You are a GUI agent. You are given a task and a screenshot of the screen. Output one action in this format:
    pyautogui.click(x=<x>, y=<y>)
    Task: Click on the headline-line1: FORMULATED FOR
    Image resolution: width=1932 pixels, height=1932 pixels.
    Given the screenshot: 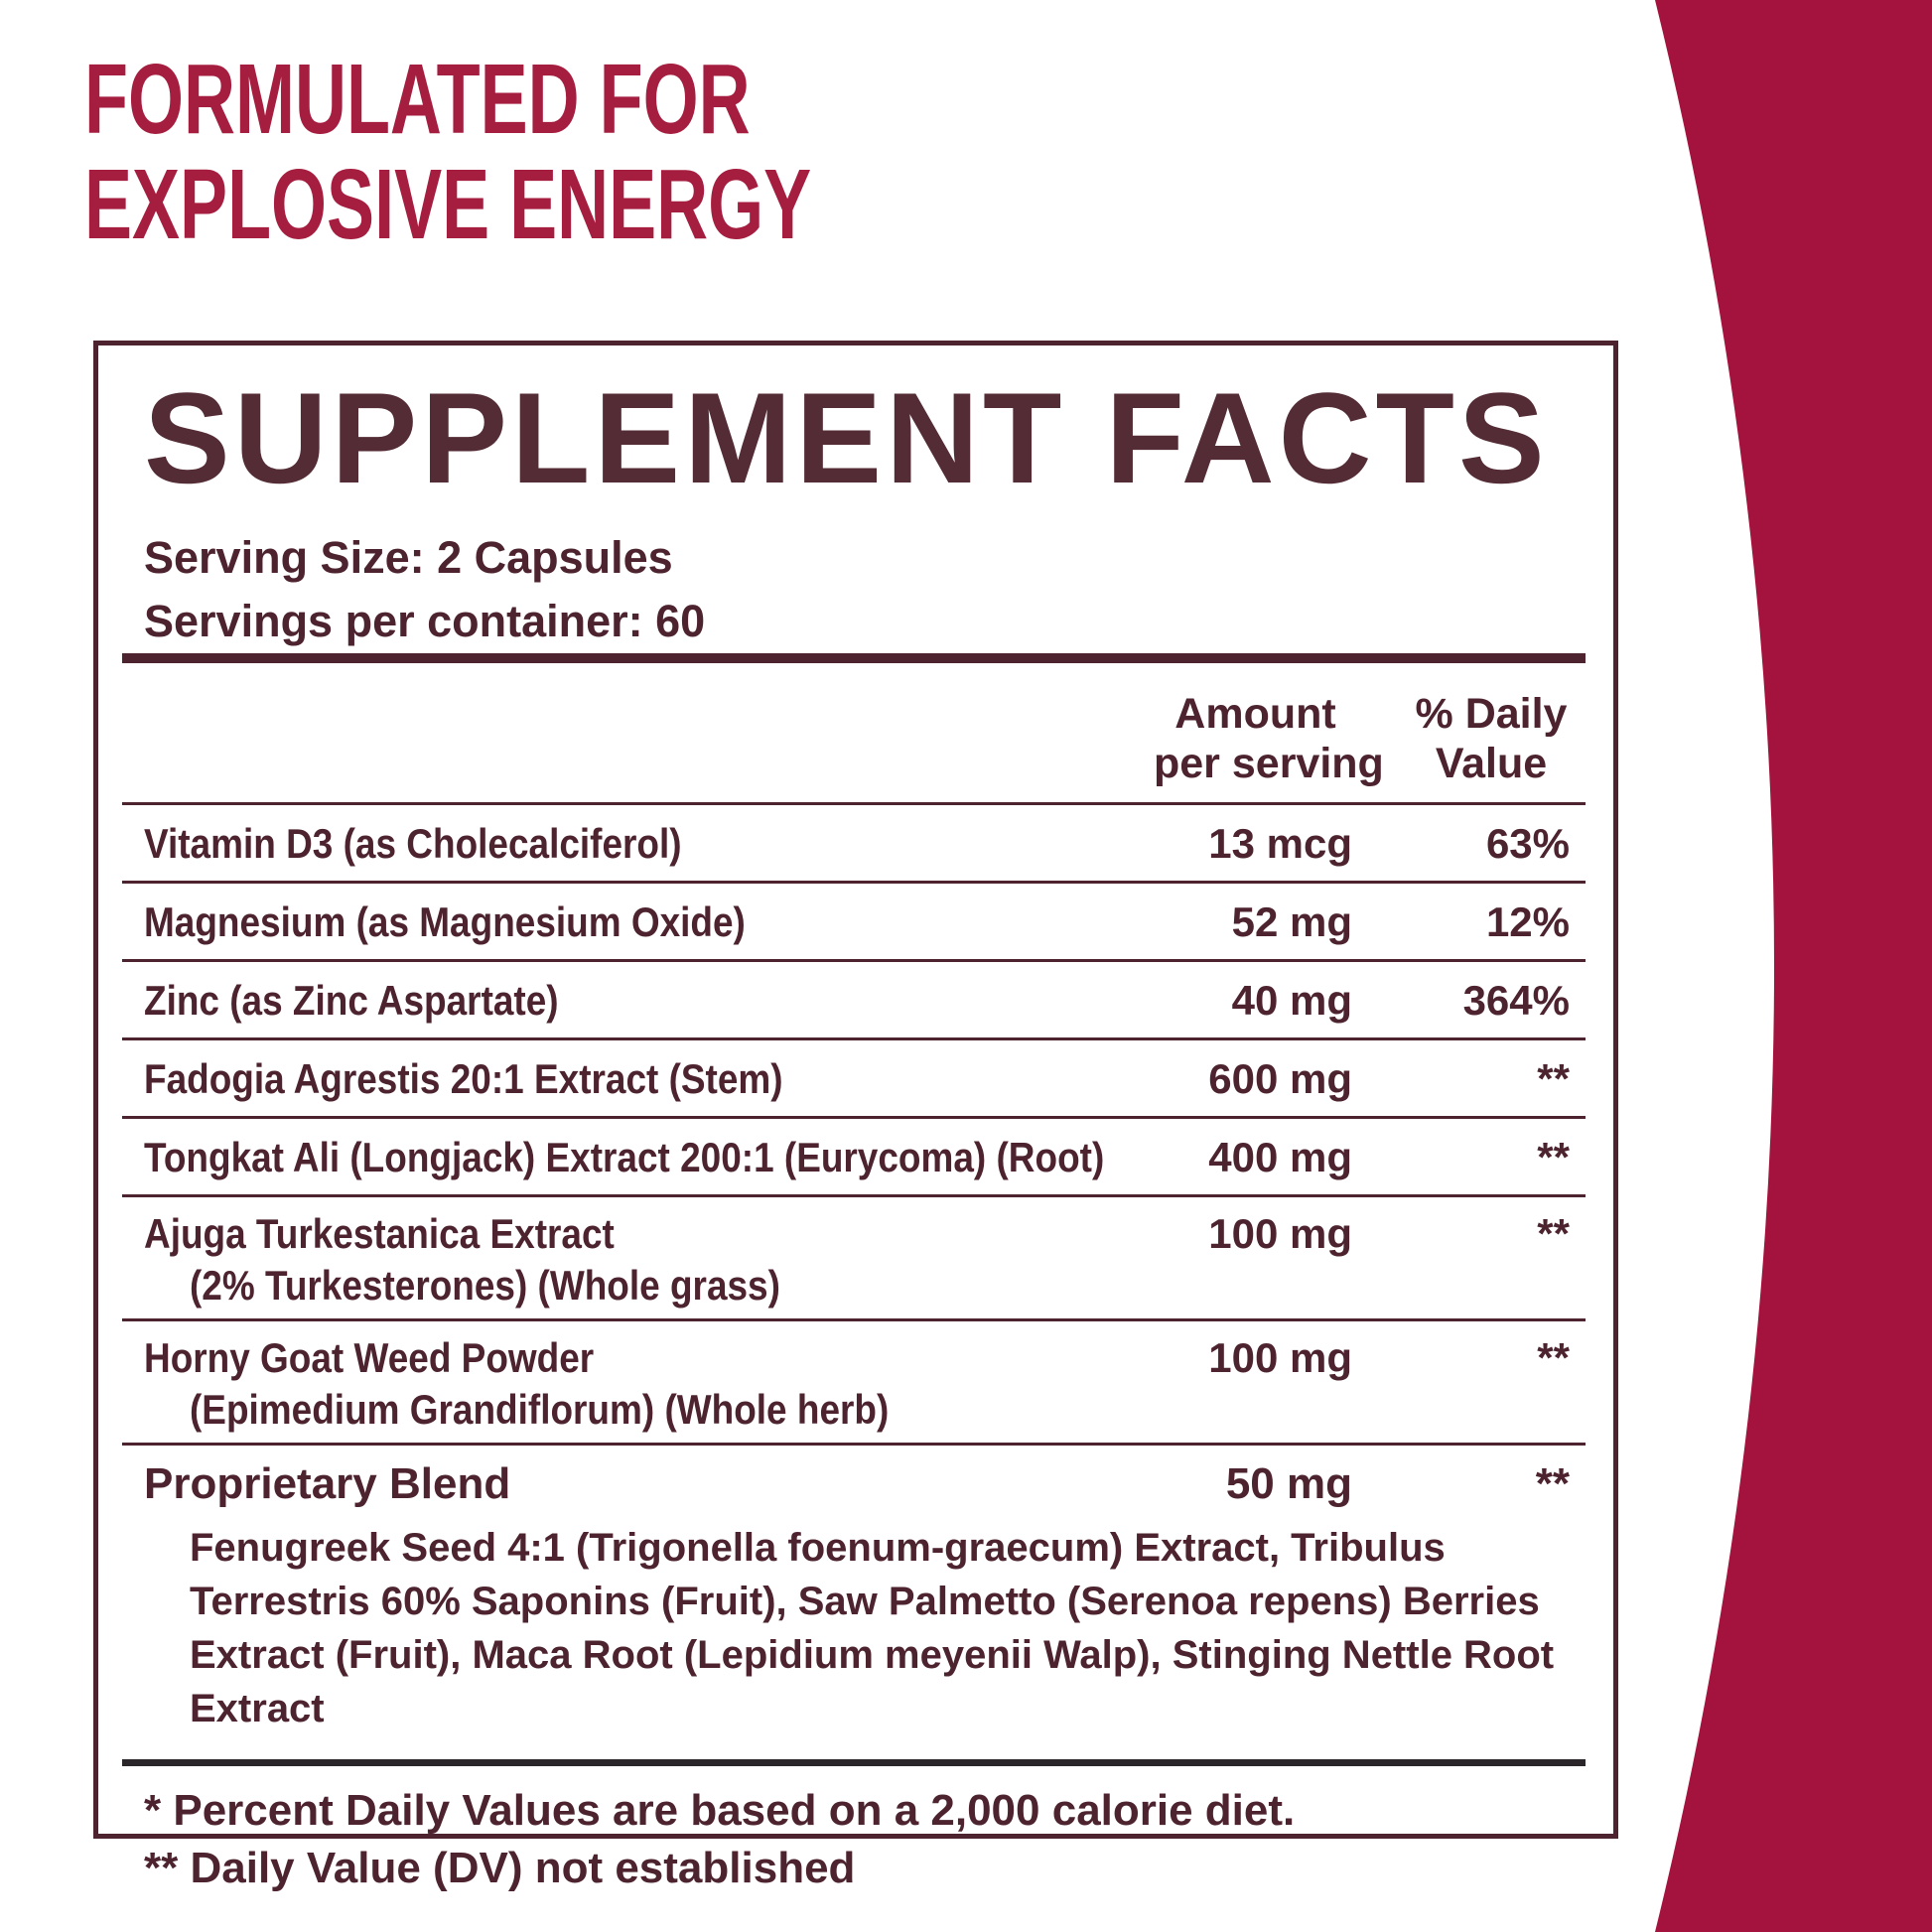 What is the action you would take?
    pyautogui.click(x=418, y=99)
    